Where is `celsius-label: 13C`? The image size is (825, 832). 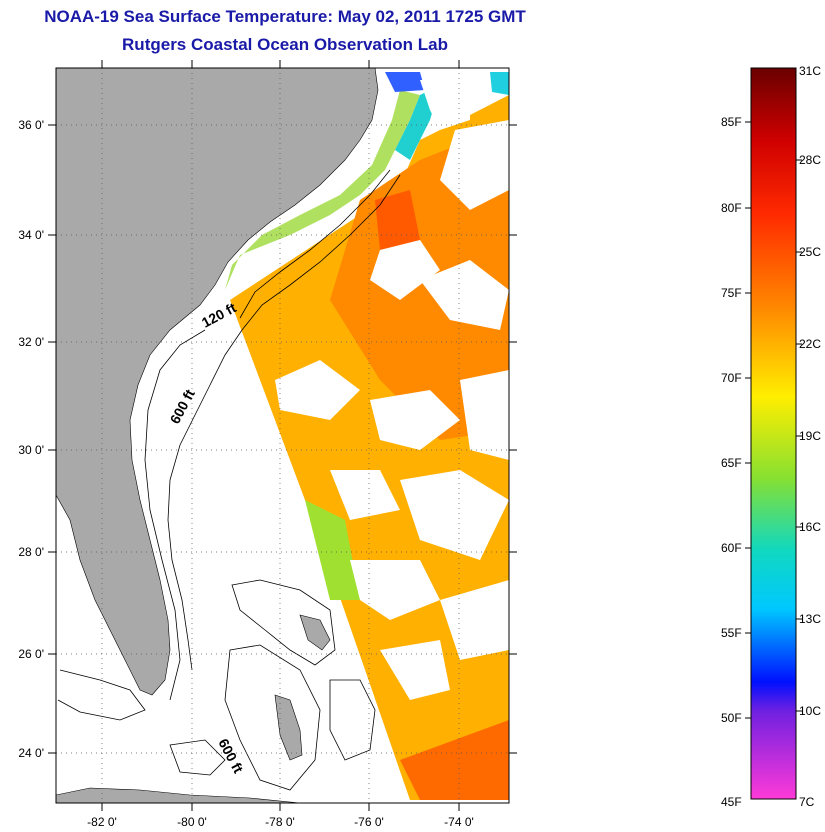 celsius-label: 13C is located at coordinates (810, 619).